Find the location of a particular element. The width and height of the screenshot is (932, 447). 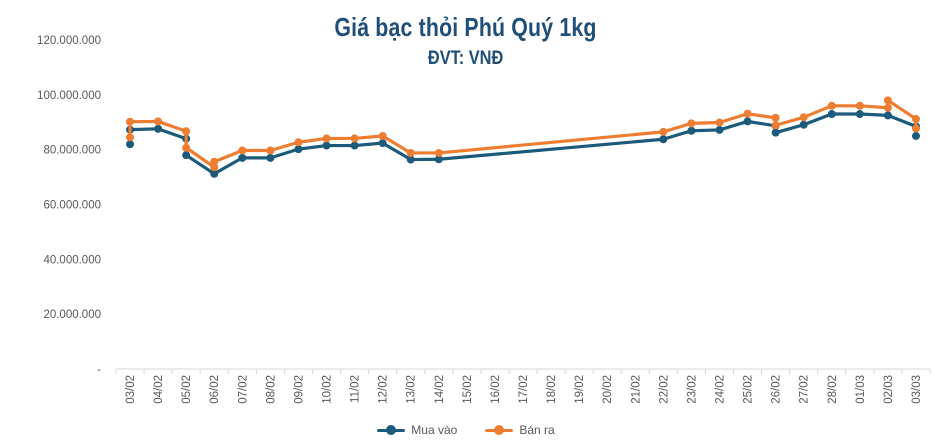

chart-title: Giá bạc thỏi Phú Quý 1kg is located at coordinates (465, 27).